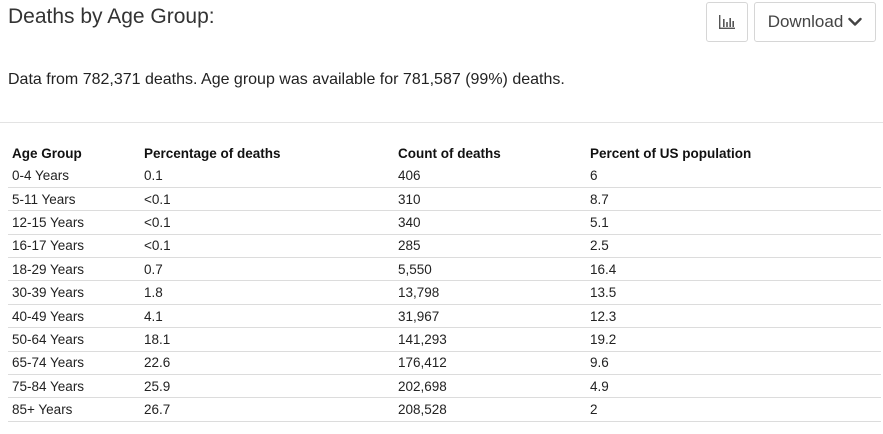 Image resolution: width=883 pixels, height=434 pixels. Describe the element at coordinates (74, 292) in the screenshot. I see `cell-age-group: 30-39 Years` at that location.